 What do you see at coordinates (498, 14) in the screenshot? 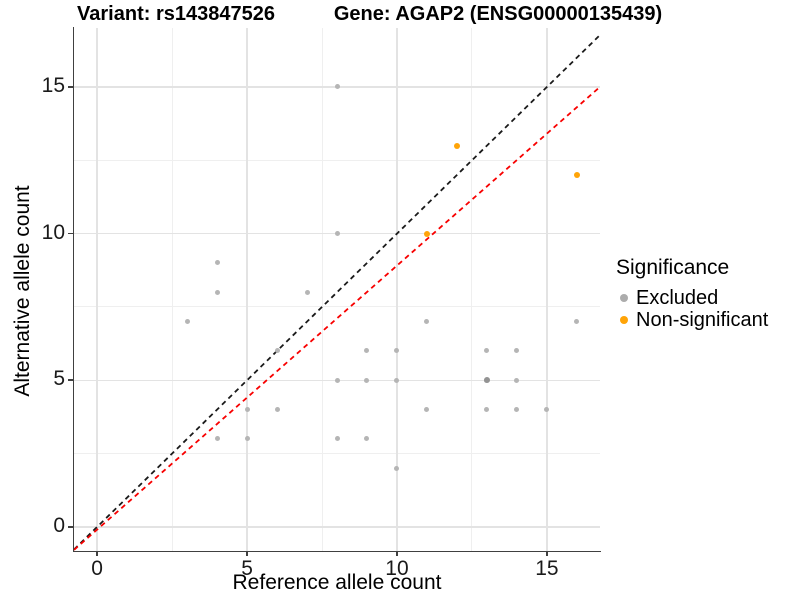
I see `gene-title: Gene: AGAP2 (ENSG00000135439)` at bounding box center [498, 14].